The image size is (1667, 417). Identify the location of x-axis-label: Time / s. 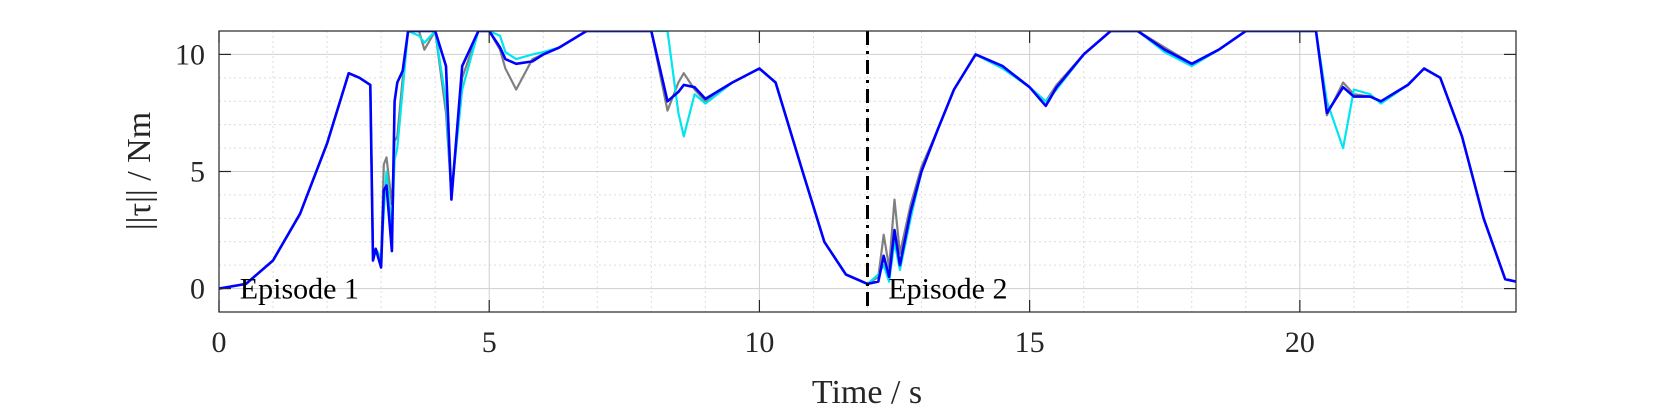
(867, 392).